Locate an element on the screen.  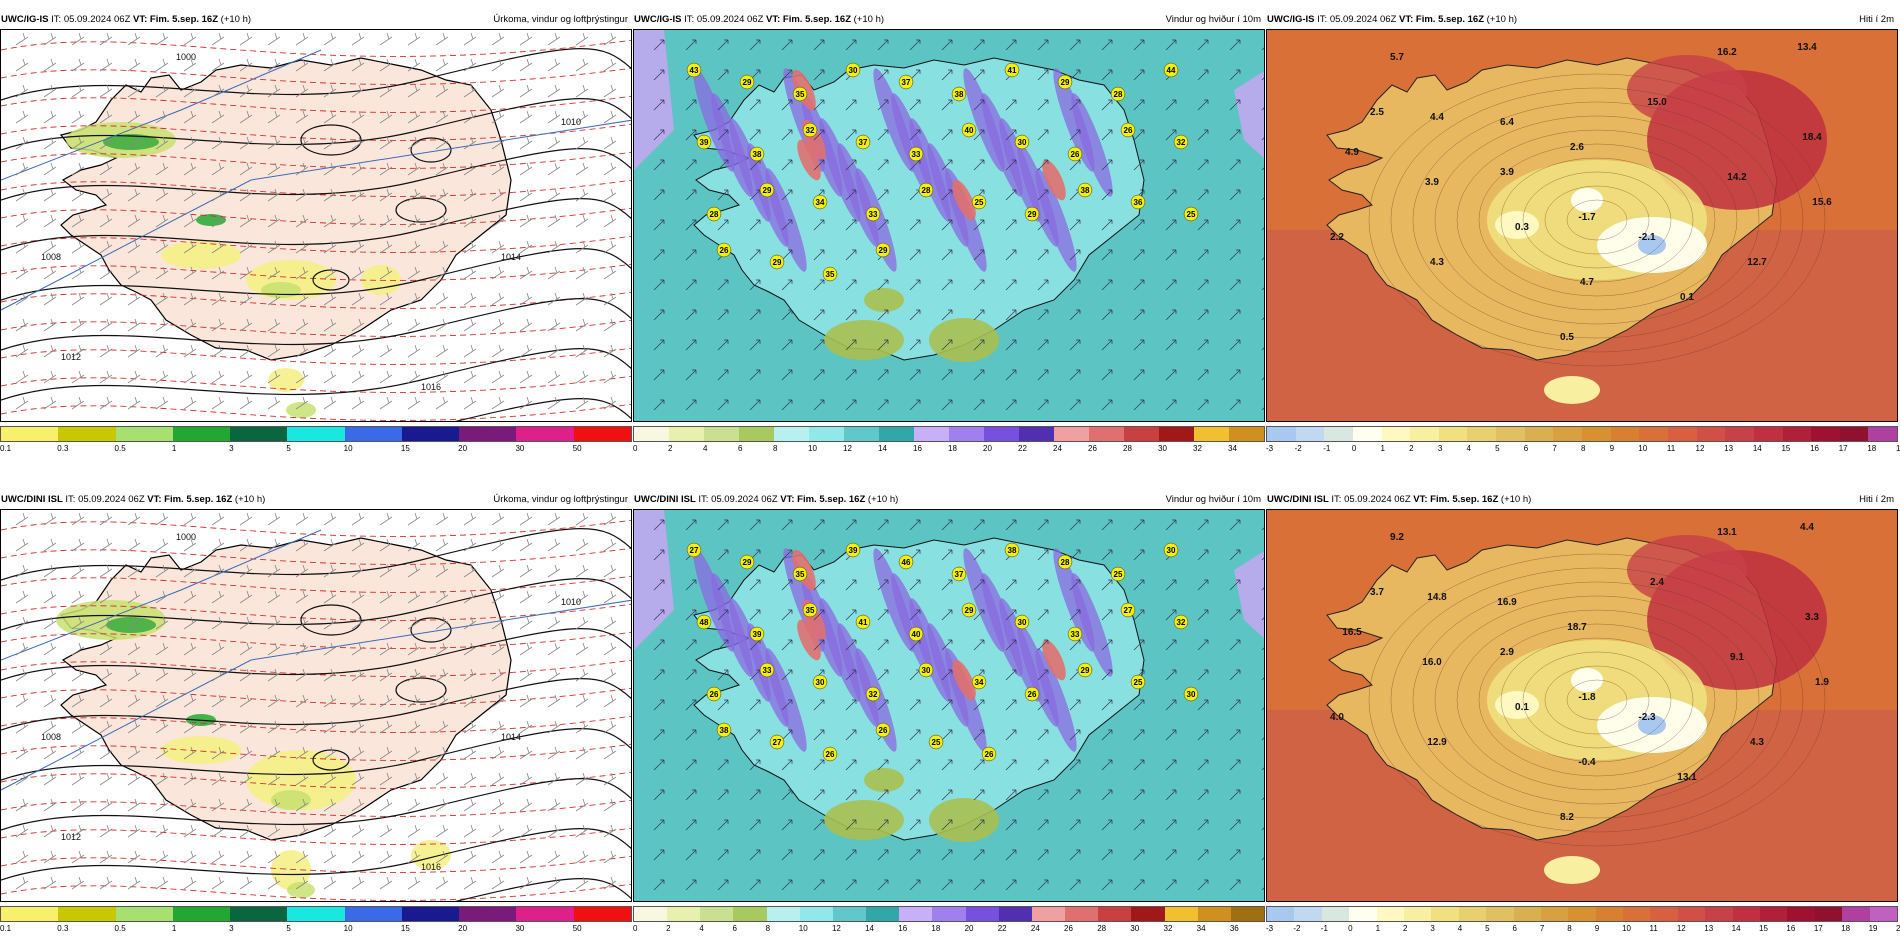
isobar-label: 1000 is located at coordinates (186, 537).